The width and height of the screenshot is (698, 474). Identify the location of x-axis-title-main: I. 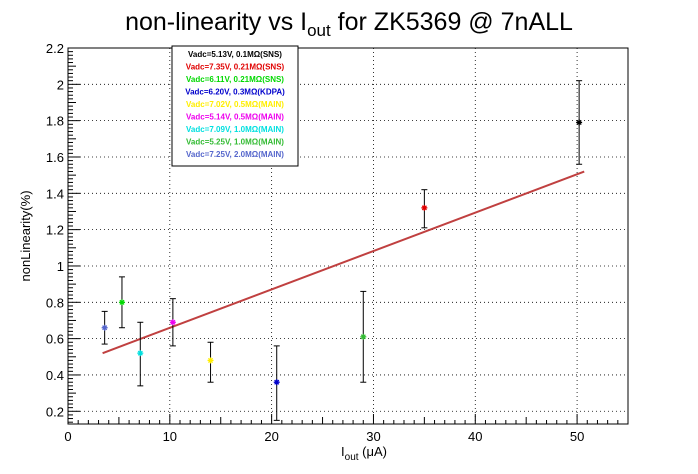
(343, 451).